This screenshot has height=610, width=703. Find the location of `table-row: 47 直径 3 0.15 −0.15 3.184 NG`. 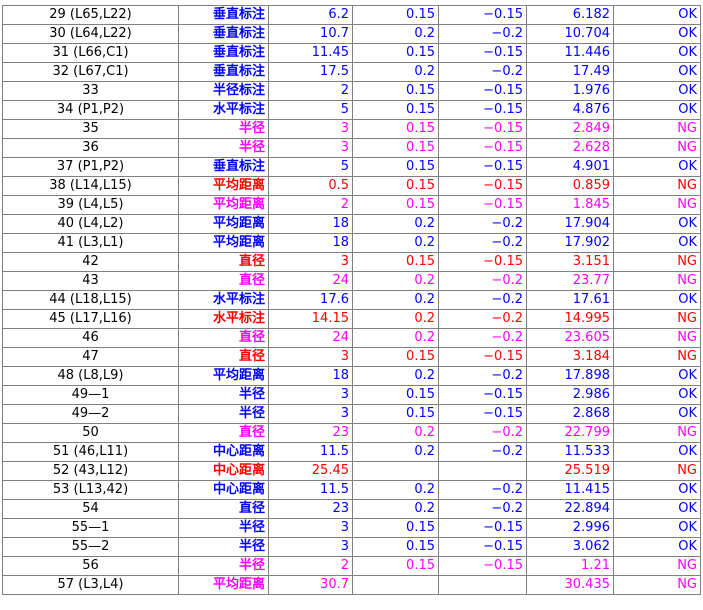

table-row: 47 直径 3 0.15 −0.15 3.184 NG is located at coordinates (351, 357).